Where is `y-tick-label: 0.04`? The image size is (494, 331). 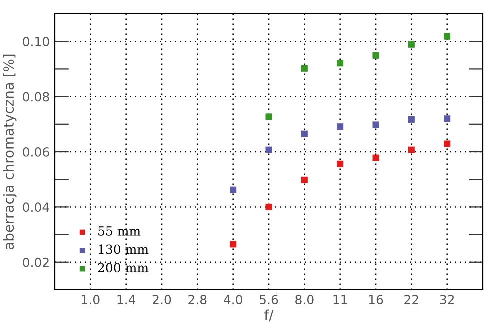 y-tick-label: 0.04 is located at coordinates (36, 207).